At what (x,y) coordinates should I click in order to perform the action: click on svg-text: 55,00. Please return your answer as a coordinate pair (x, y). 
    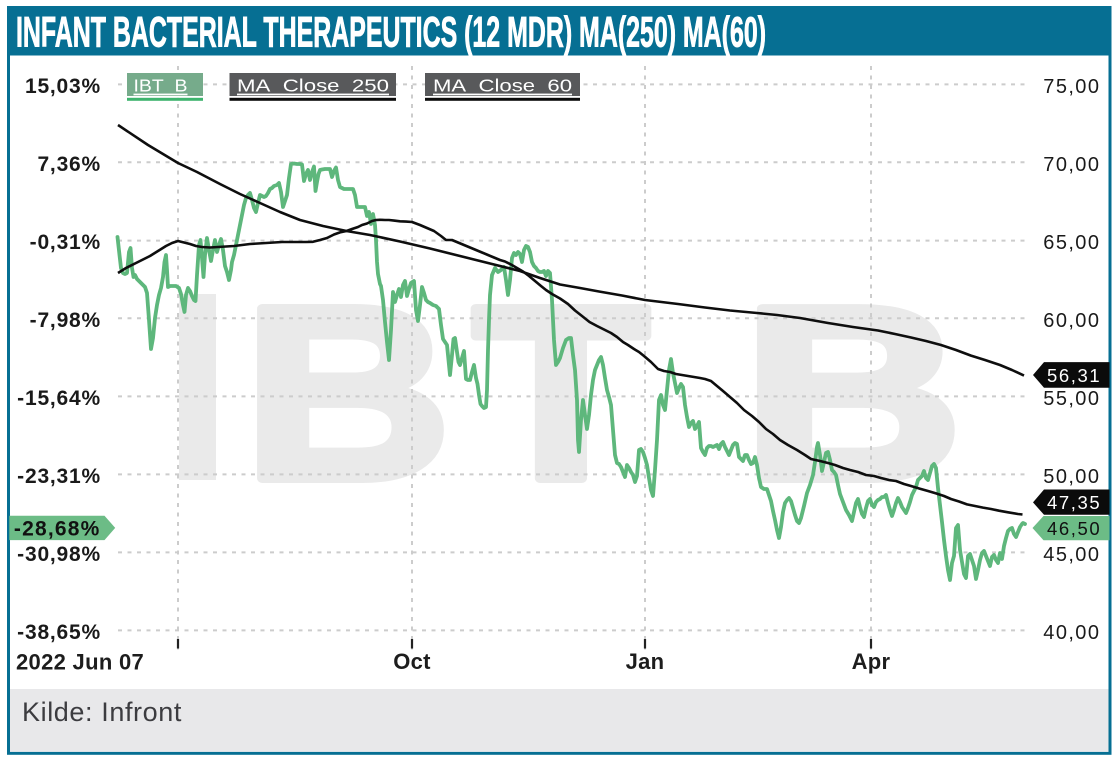
    Looking at the image, I should click on (1071, 399).